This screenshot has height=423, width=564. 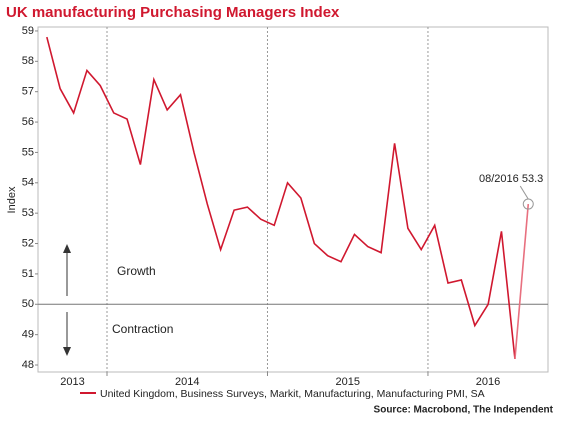 I want to click on y-tick-label: 58, so click(x=28, y=61).